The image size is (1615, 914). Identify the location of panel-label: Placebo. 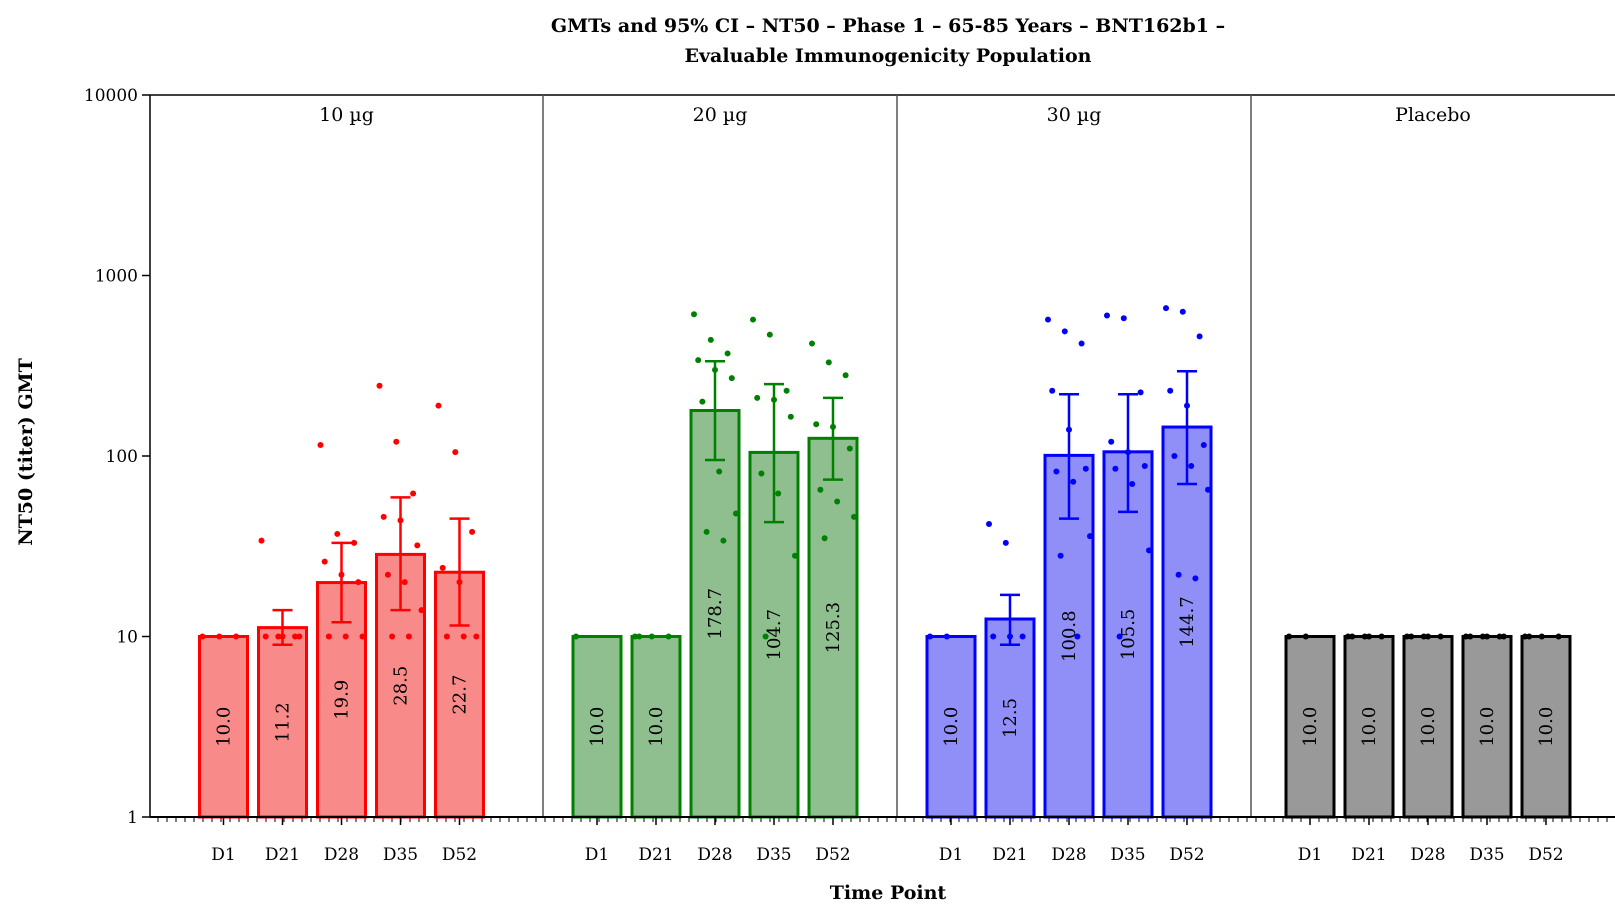
(1433, 115).